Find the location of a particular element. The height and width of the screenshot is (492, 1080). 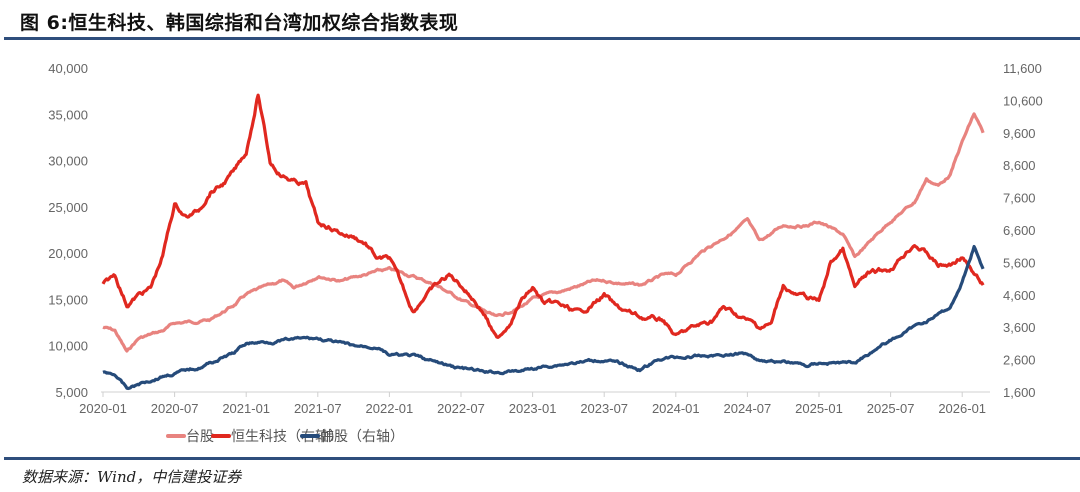

legend-label: 台股 is located at coordinates (200, 437).